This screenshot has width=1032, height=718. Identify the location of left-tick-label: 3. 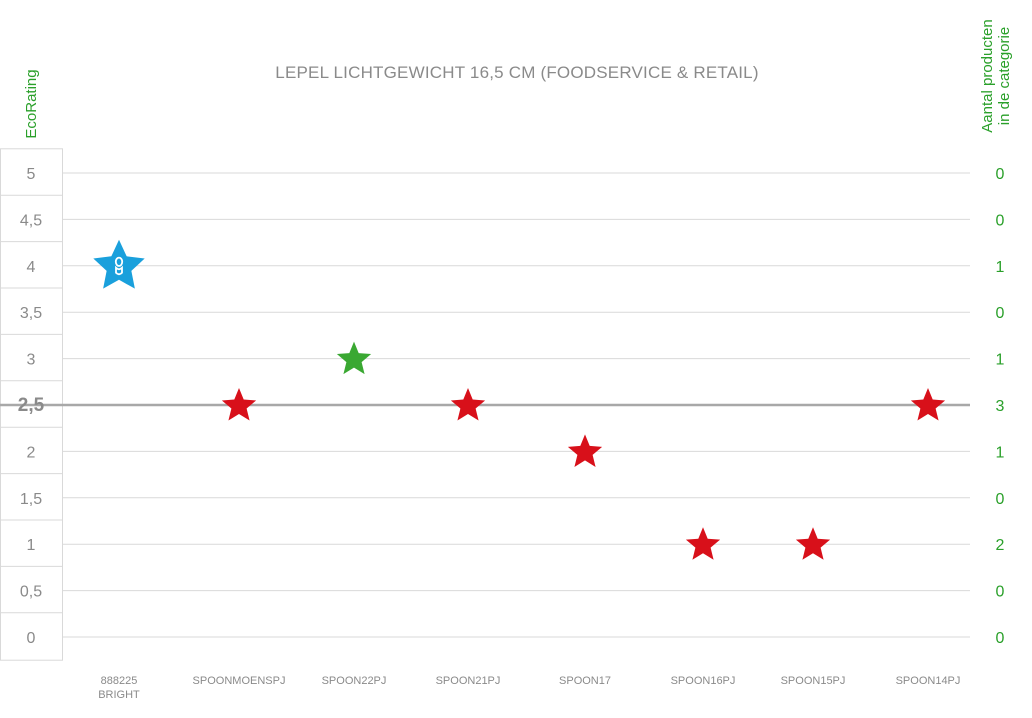
(31, 360).